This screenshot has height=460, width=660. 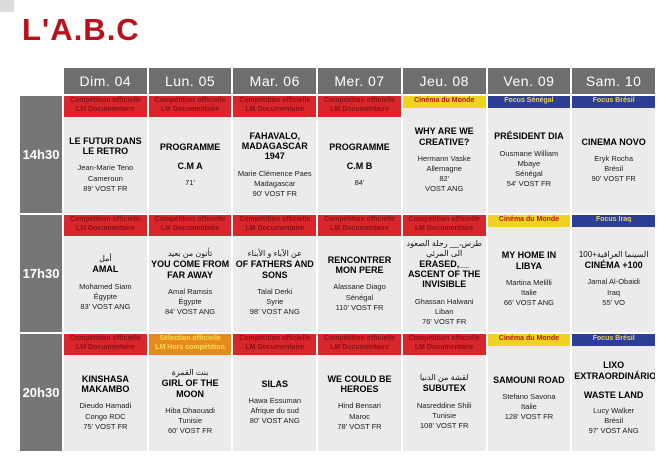 I want to click on time-label-14h30: 14h30, so click(x=41, y=154).